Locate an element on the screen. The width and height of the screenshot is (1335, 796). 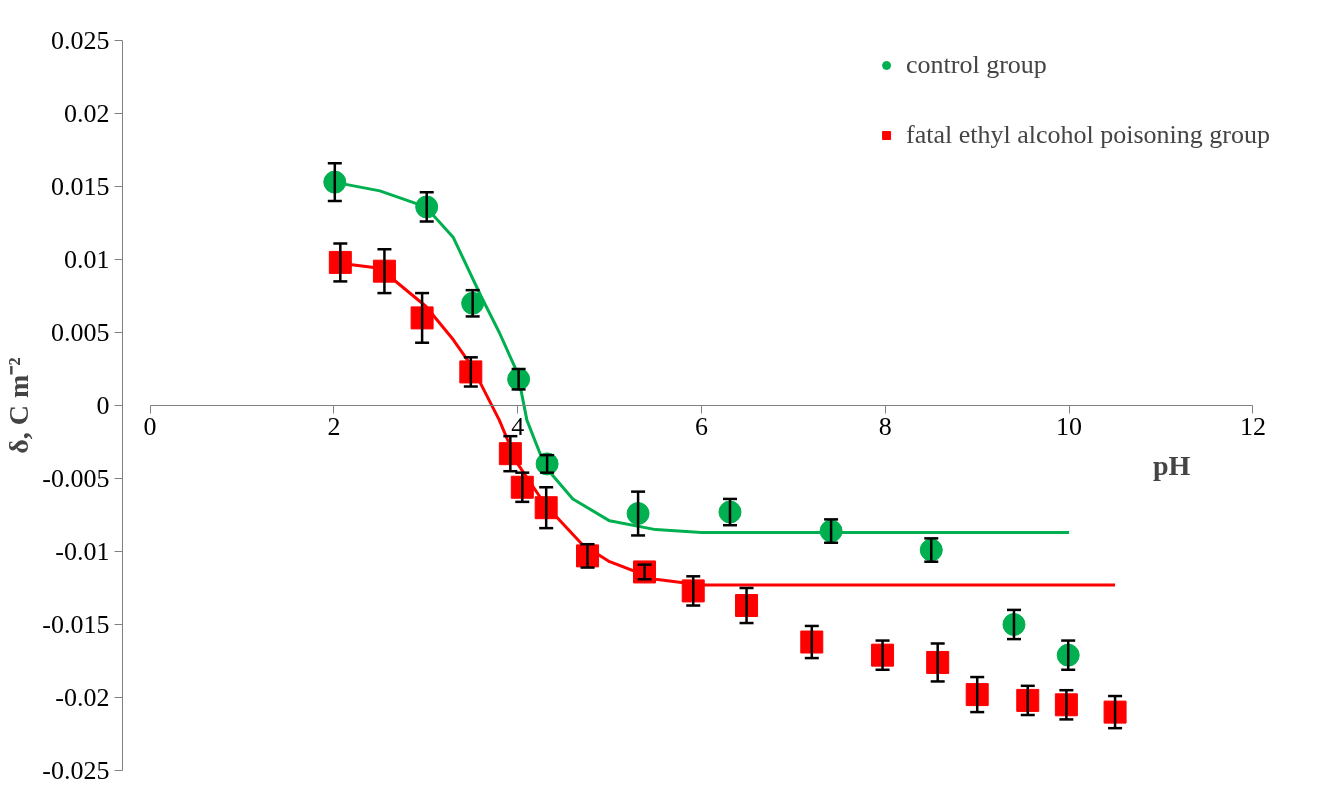
legend-label: control group is located at coordinates (976, 65).